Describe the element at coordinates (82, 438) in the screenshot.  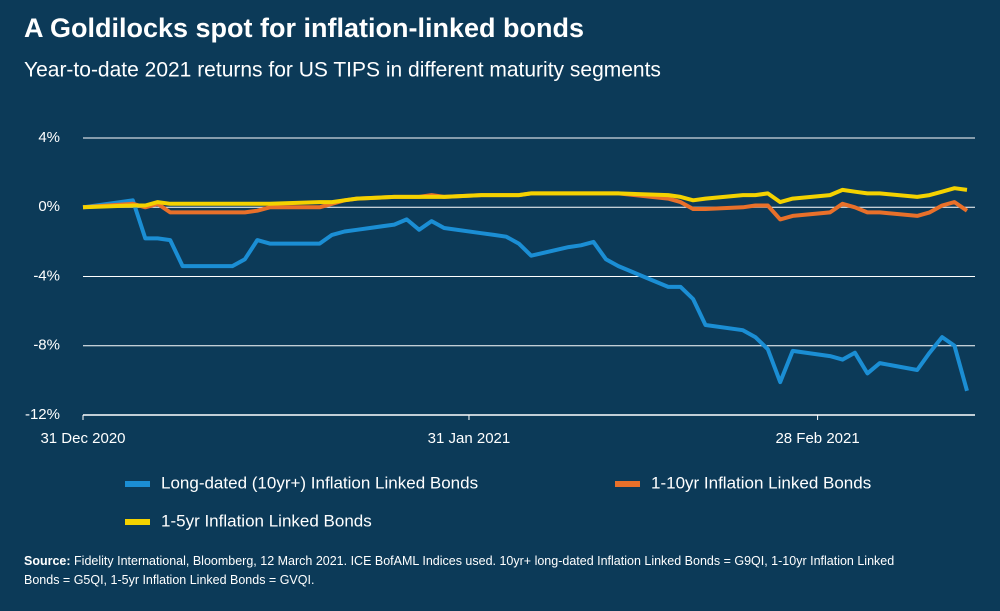
I see `x-tick-label: 31 Dec 2020` at that location.